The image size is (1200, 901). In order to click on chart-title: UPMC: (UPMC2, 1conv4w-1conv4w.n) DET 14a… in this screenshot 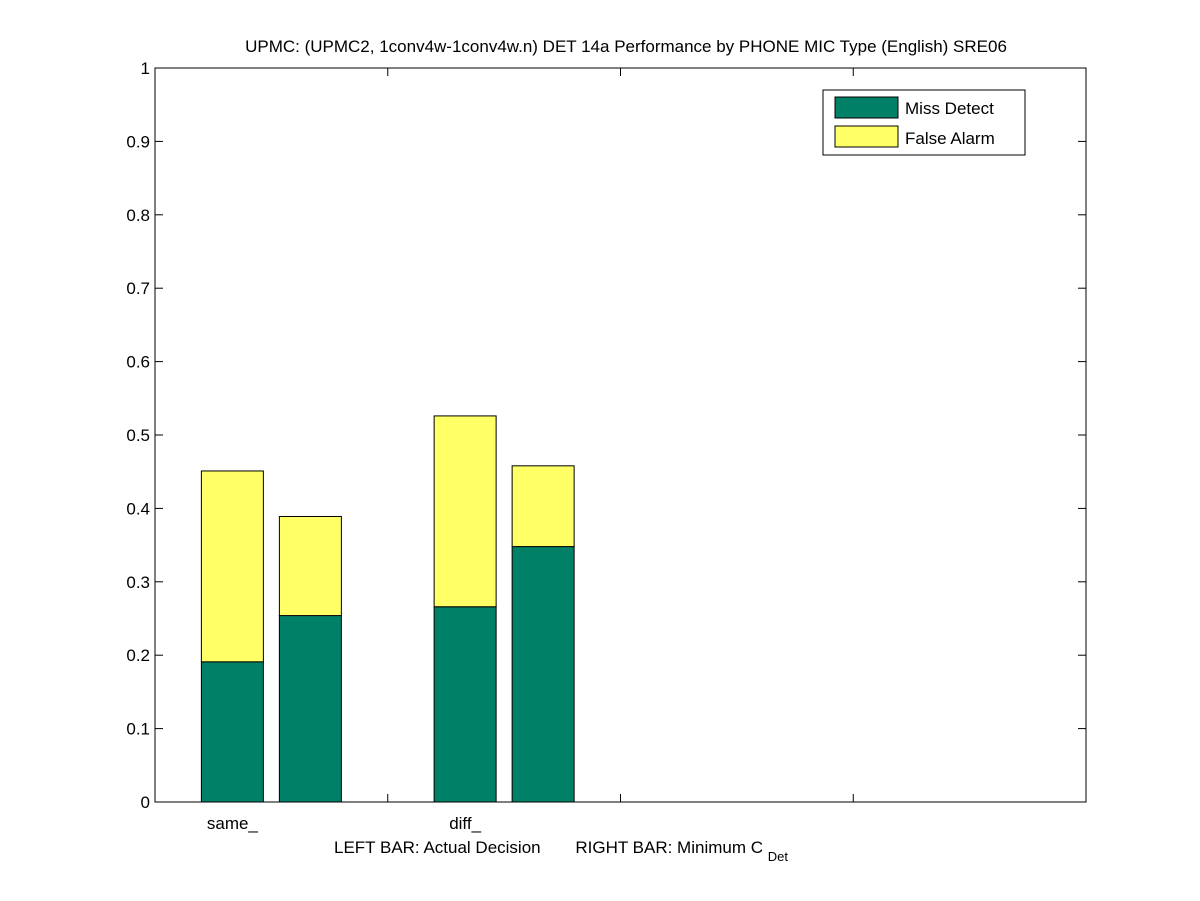, I will do `click(626, 46)`.